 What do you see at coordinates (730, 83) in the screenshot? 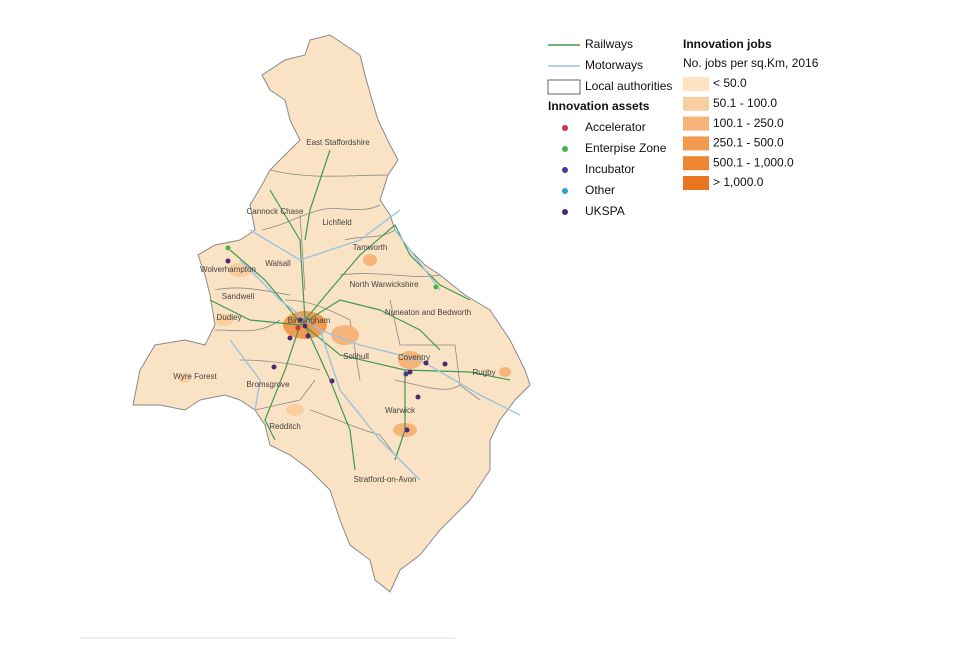
I see `legend-label: < 50.0` at bounding box center [730, 83].